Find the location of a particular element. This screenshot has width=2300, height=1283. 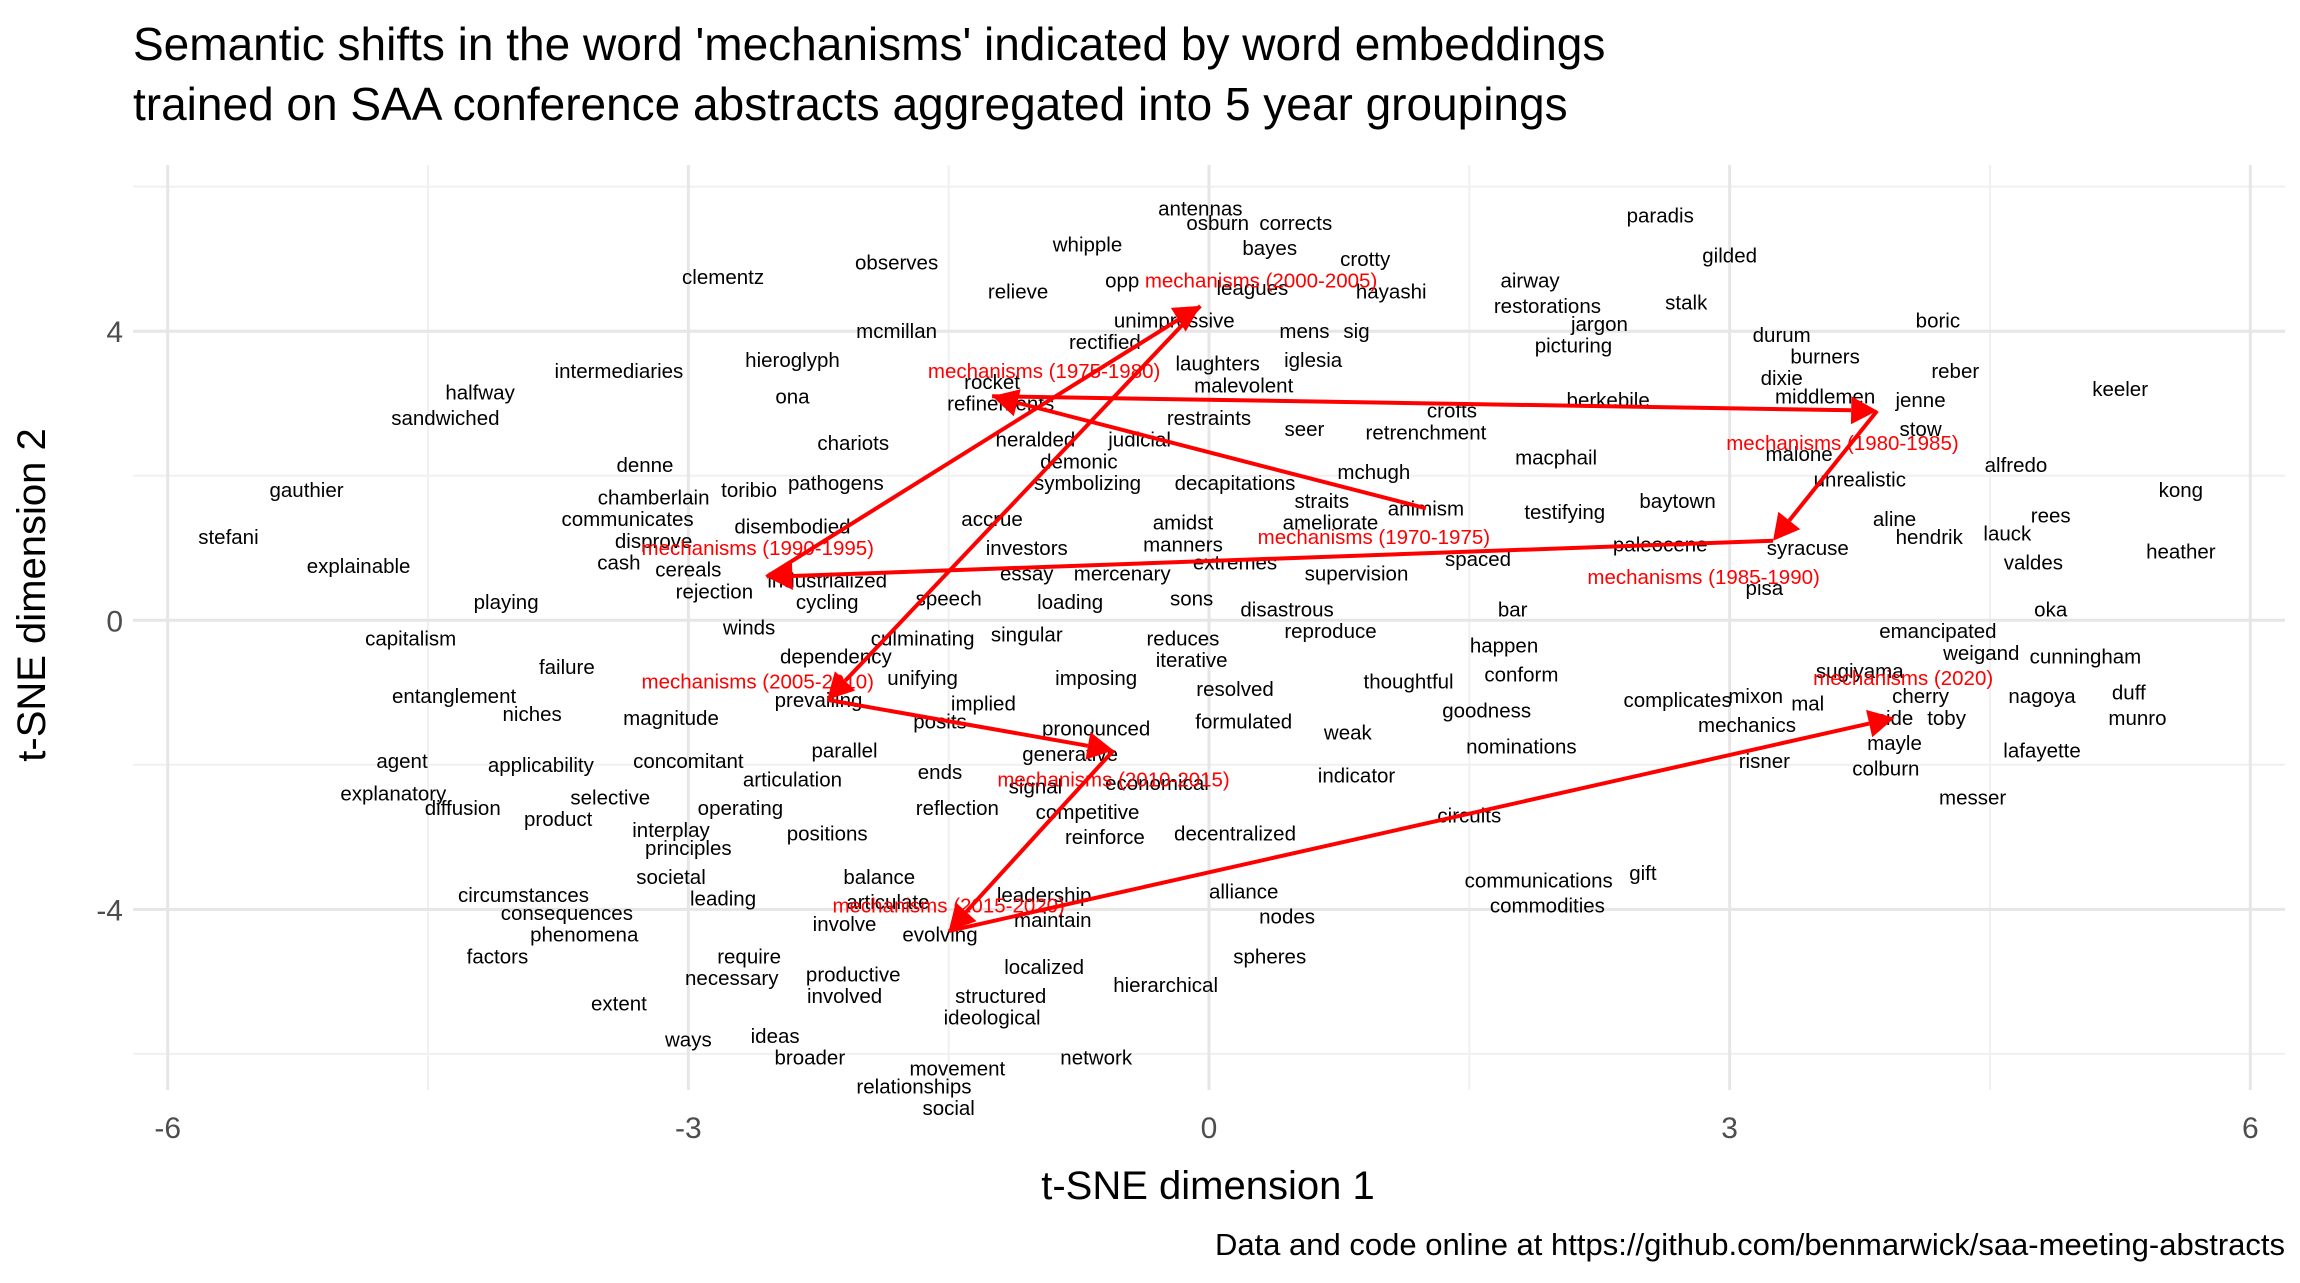

word-label: ona is located at coordinates (792, 396).